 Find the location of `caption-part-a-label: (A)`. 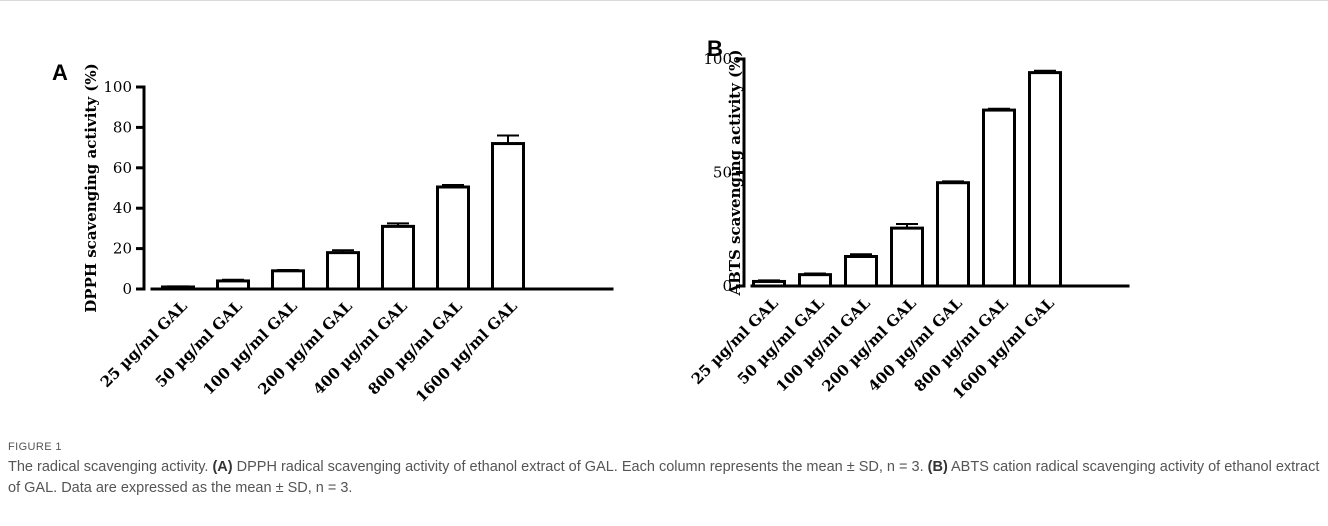

caption-part-a-label: (A) is located at coordinates (222, 467).